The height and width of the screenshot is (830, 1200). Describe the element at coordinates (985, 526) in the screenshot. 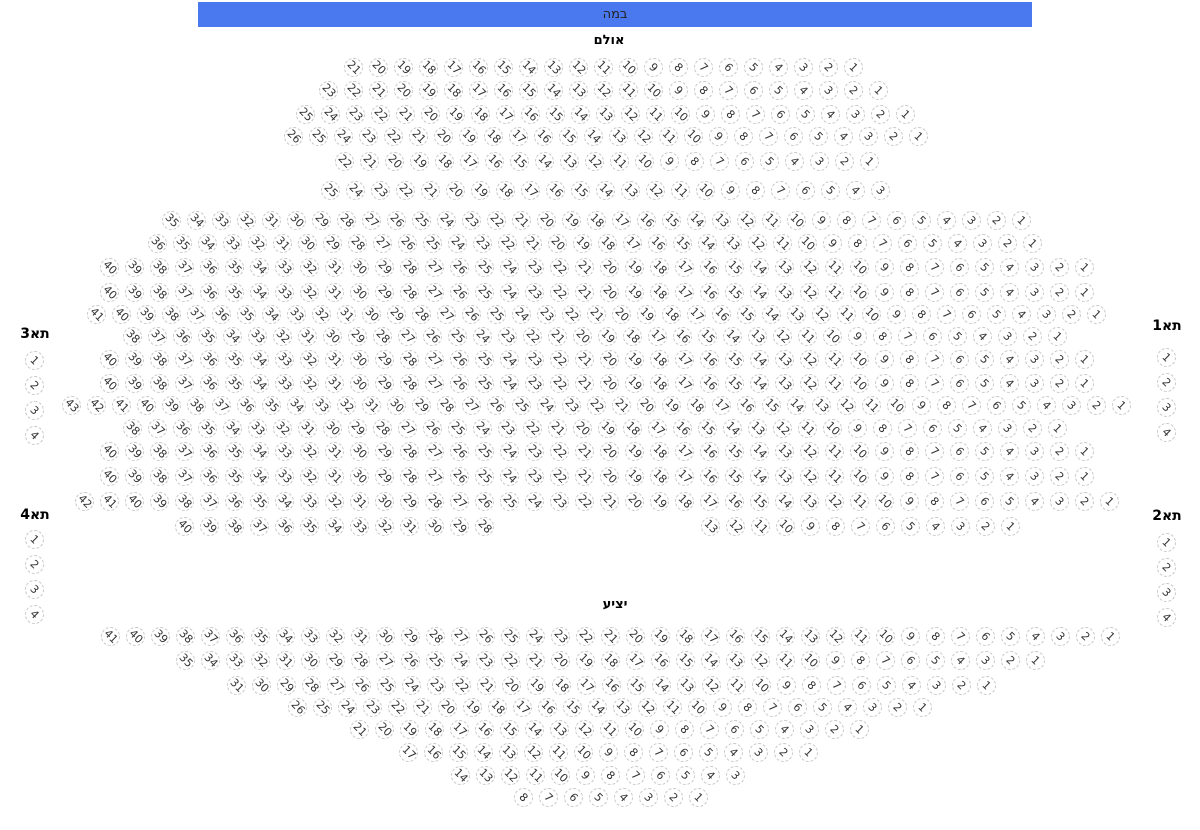

I see `hall-seat: 2` at that location.